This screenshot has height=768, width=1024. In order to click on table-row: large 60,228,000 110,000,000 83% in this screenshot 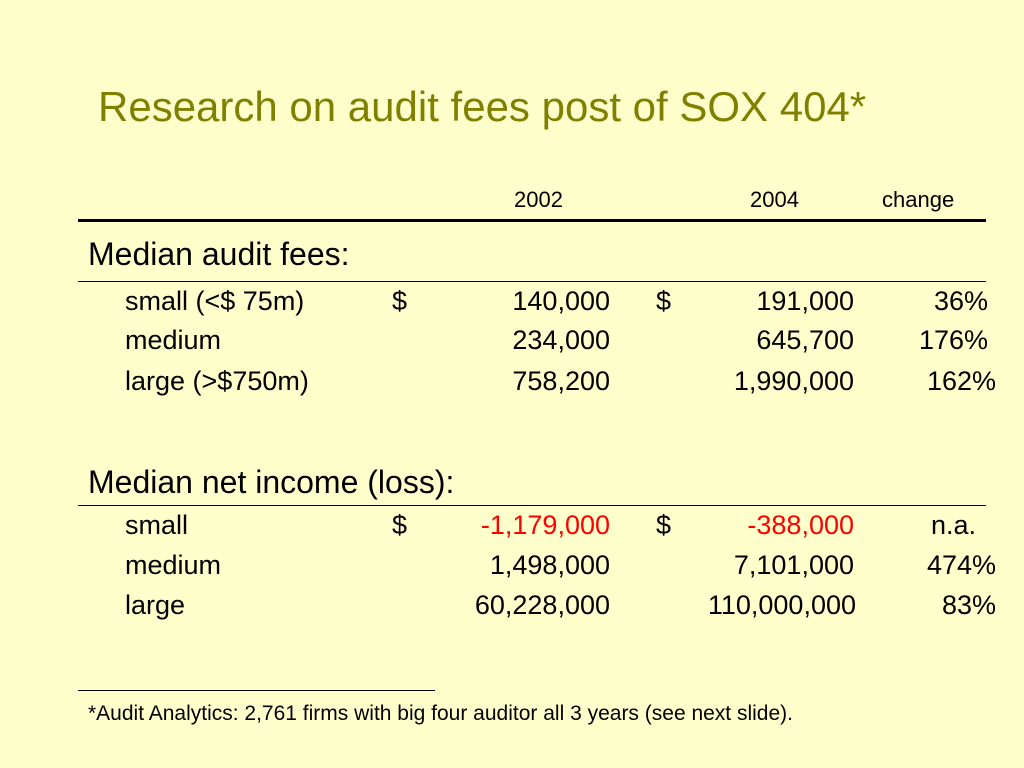, I will do `click(512, 610)`.